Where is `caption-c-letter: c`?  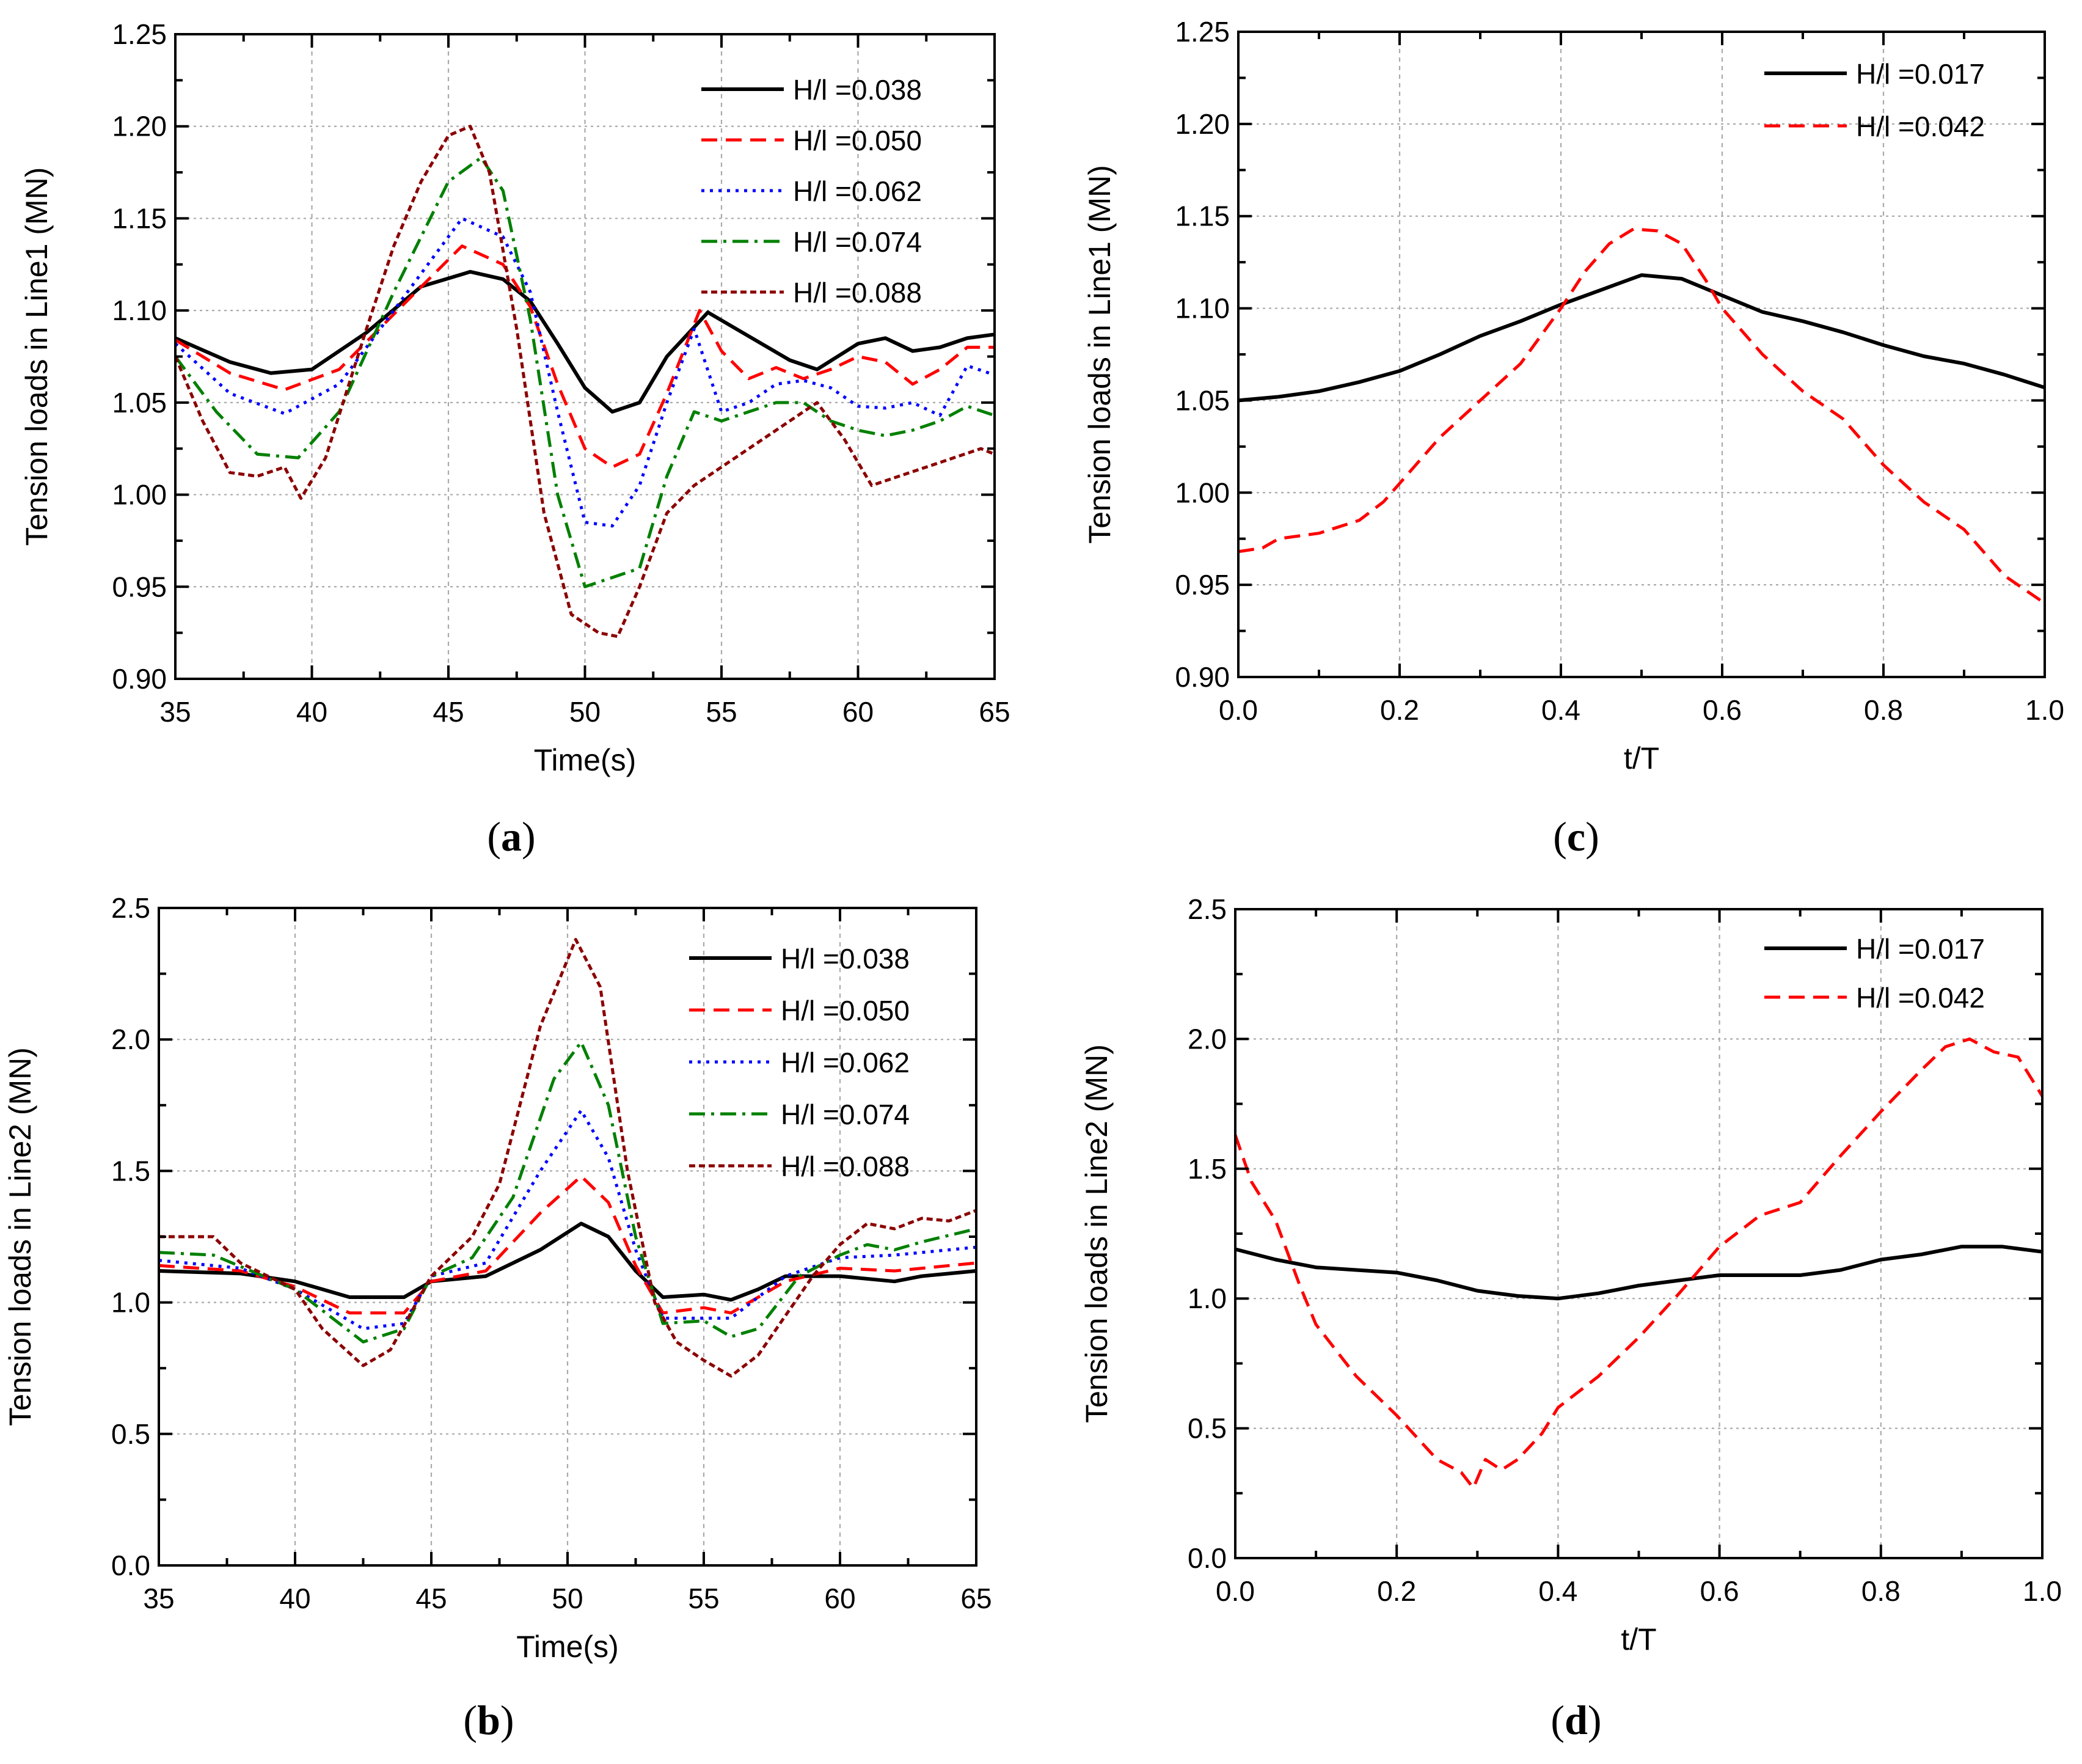 caption-c-letter: c is located at coordinates (1576, 836).